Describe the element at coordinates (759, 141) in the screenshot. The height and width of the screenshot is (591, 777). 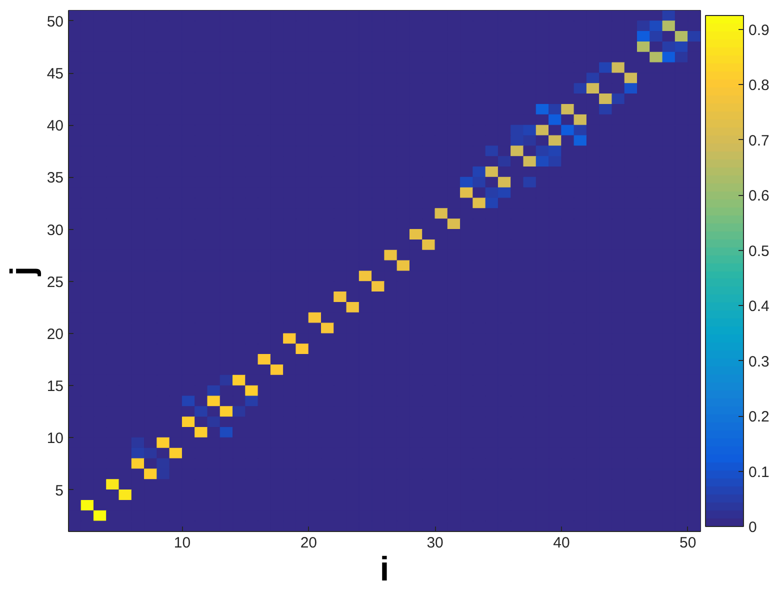
I see `color-bar-label: 0.7` at that location.